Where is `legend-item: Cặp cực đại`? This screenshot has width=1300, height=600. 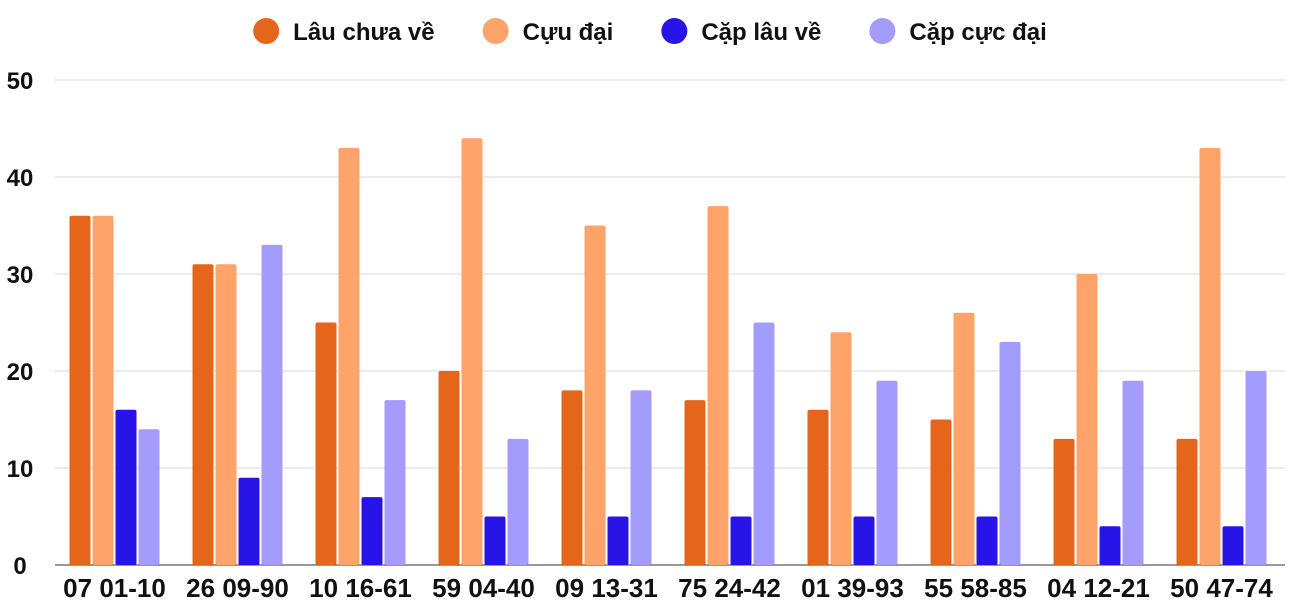 legend-item: Cặp cực đại is located at coordinates (958, 32).